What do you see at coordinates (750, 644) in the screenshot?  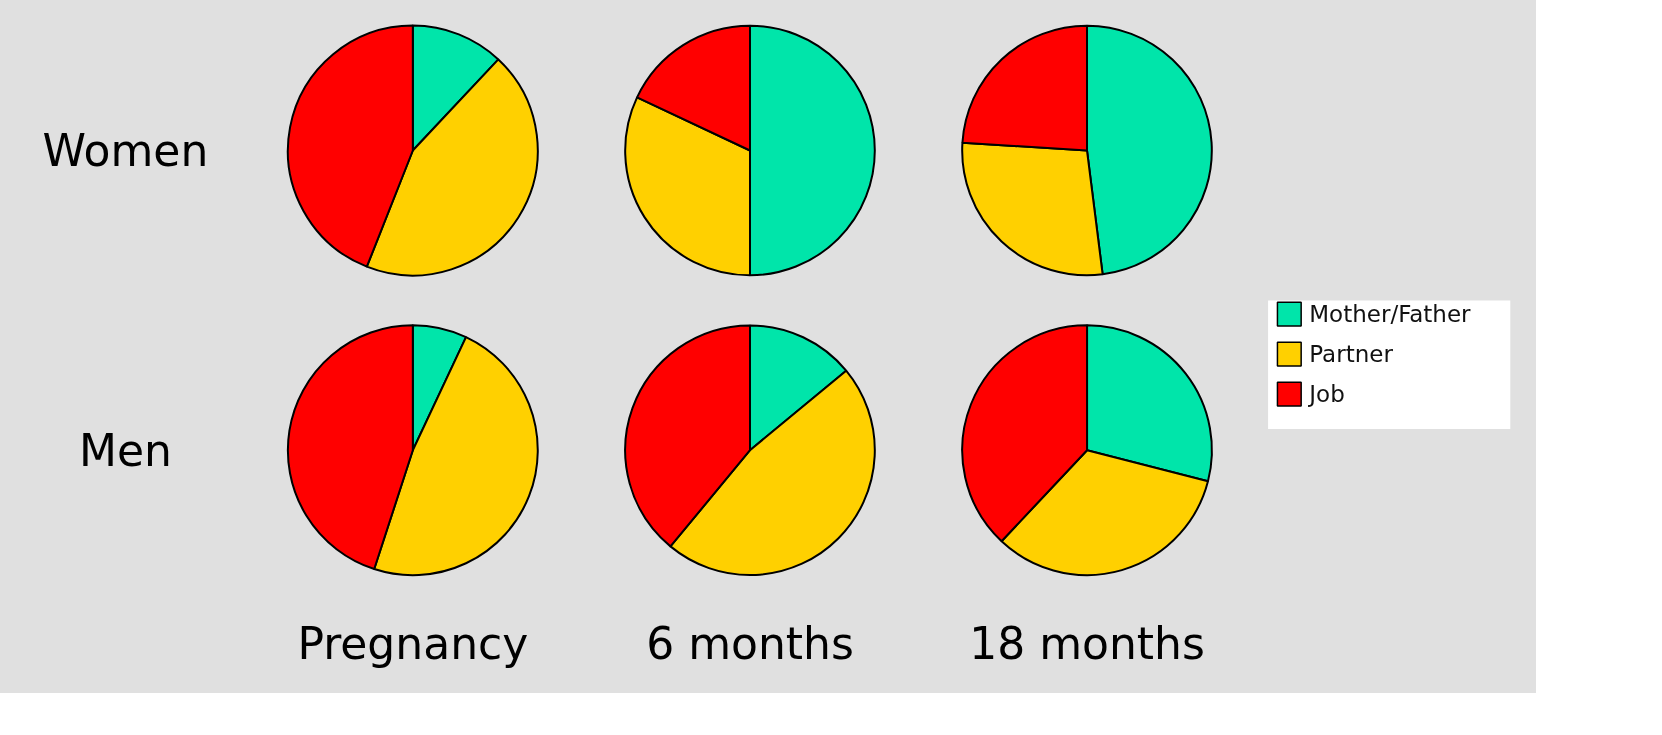 I see `text: 6 months` at bounding box center [750, 644].